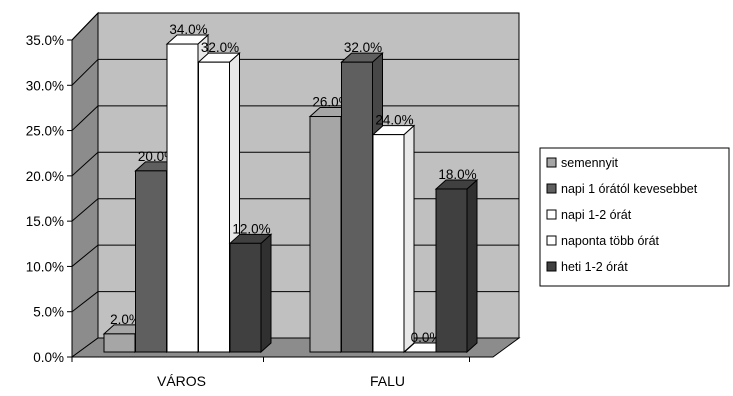 This screenshot has width=733, height=396. I want to click on data-label: 24.0%, so click(394, 120).